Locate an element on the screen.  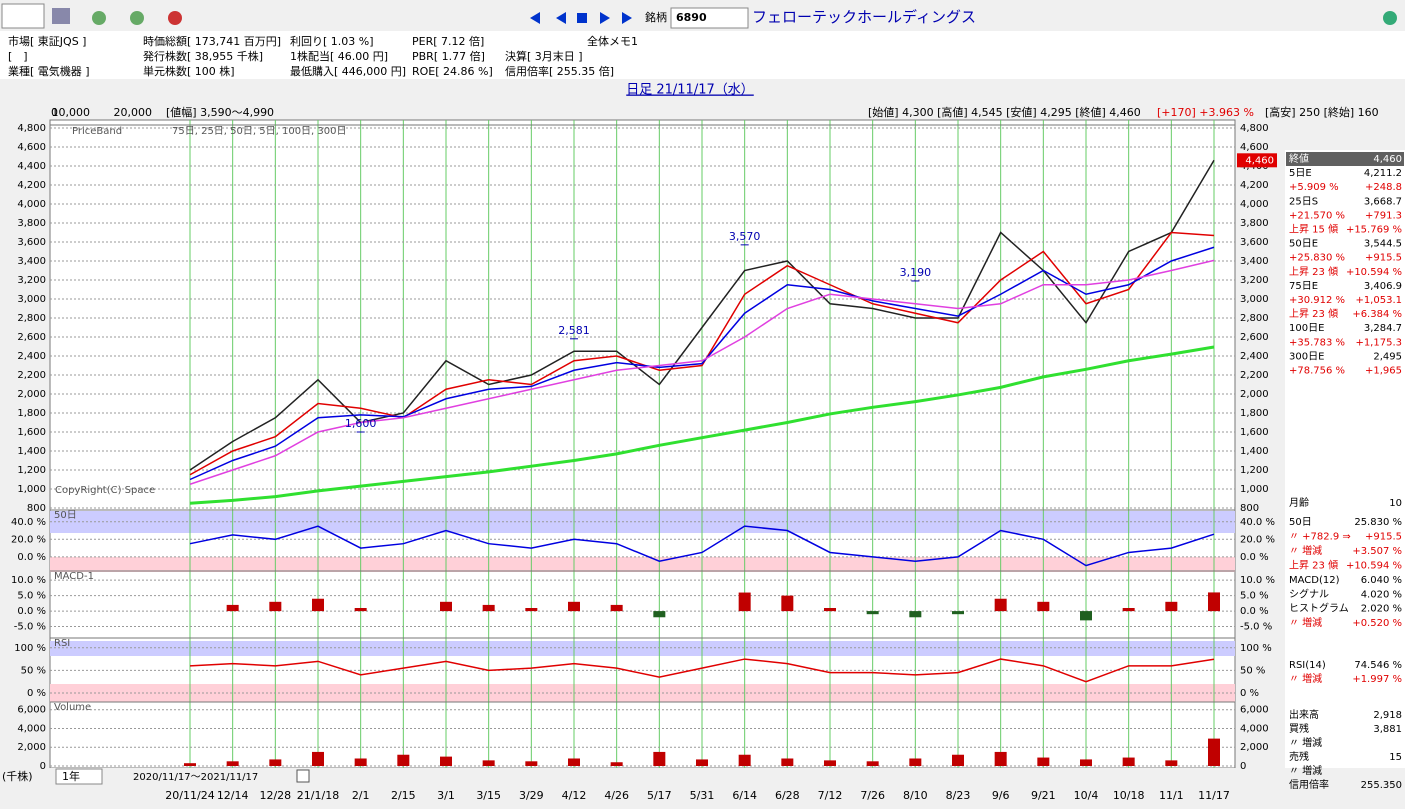
side-label: 買残 is located at coordinates (1299, 728).